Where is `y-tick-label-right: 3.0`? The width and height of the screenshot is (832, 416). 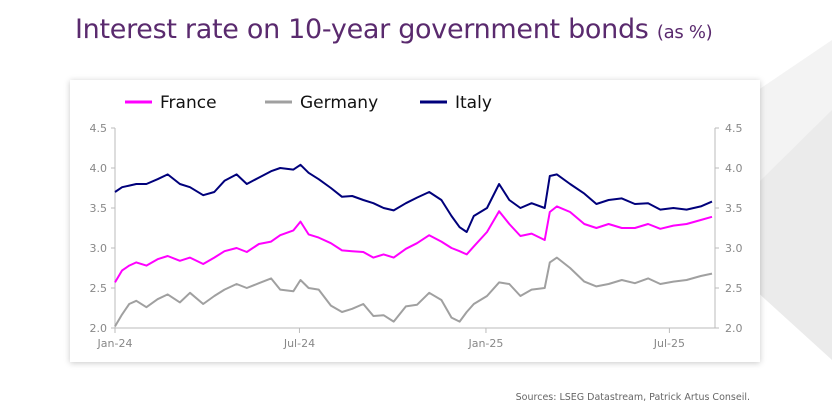 y-tick-label-right: 3.0 is located at coordinates (734, 248).